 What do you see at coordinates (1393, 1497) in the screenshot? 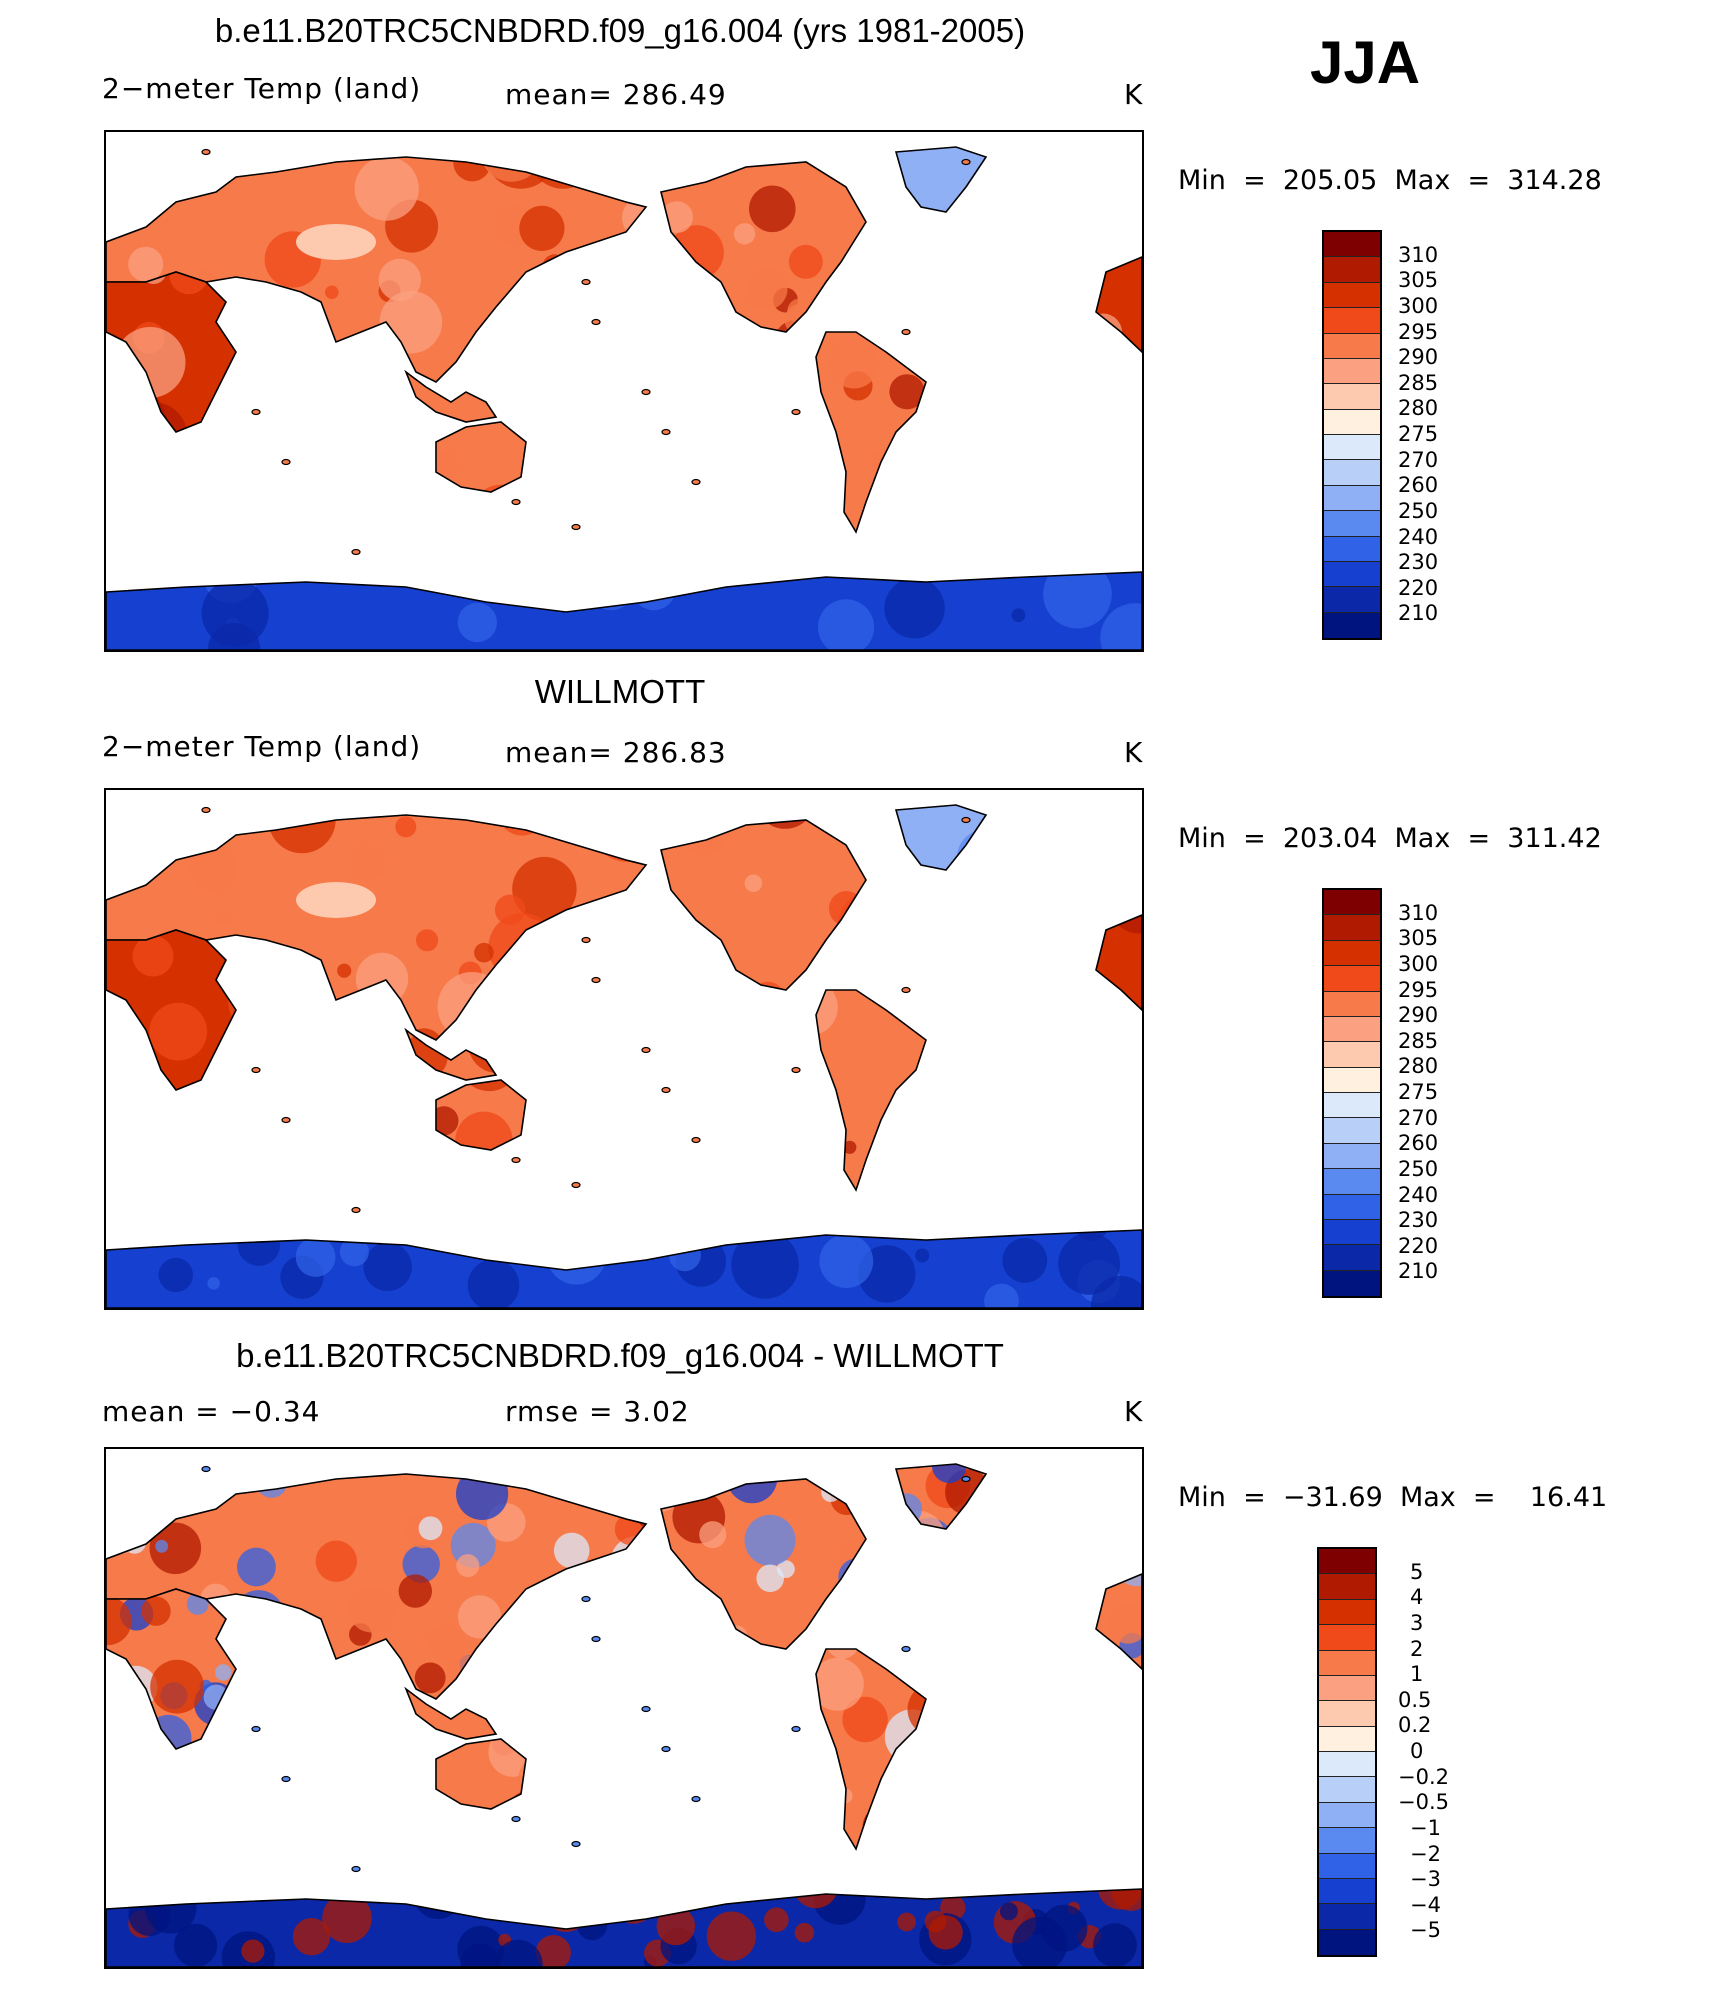
I see `panel-3-minmax: Min = −31.69 Max = 16.41` at bounding box center [1393, 1497].